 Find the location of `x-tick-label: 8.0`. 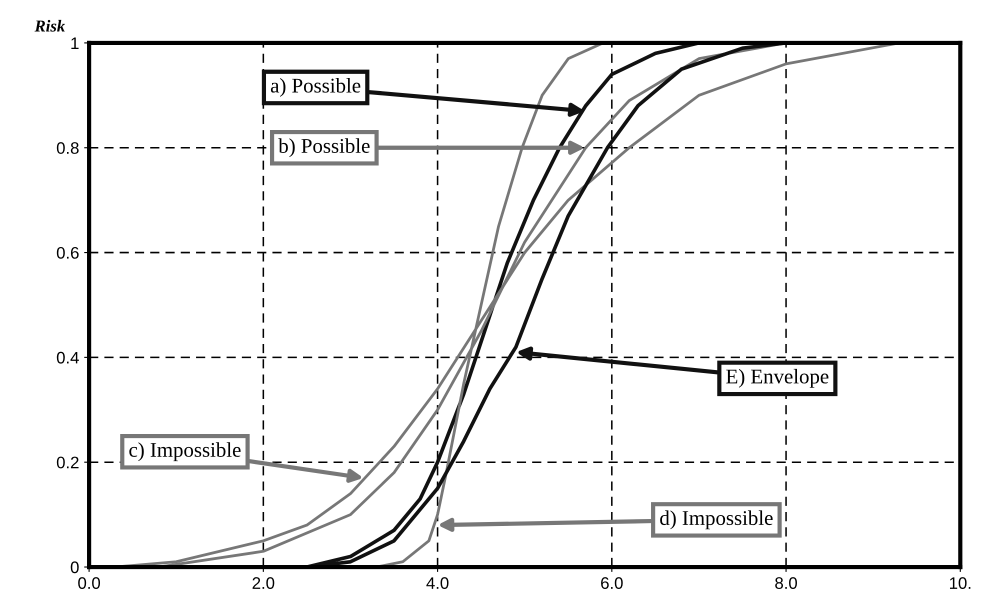

x-tick-label: 8.0 is located at coordinates (786, 583).